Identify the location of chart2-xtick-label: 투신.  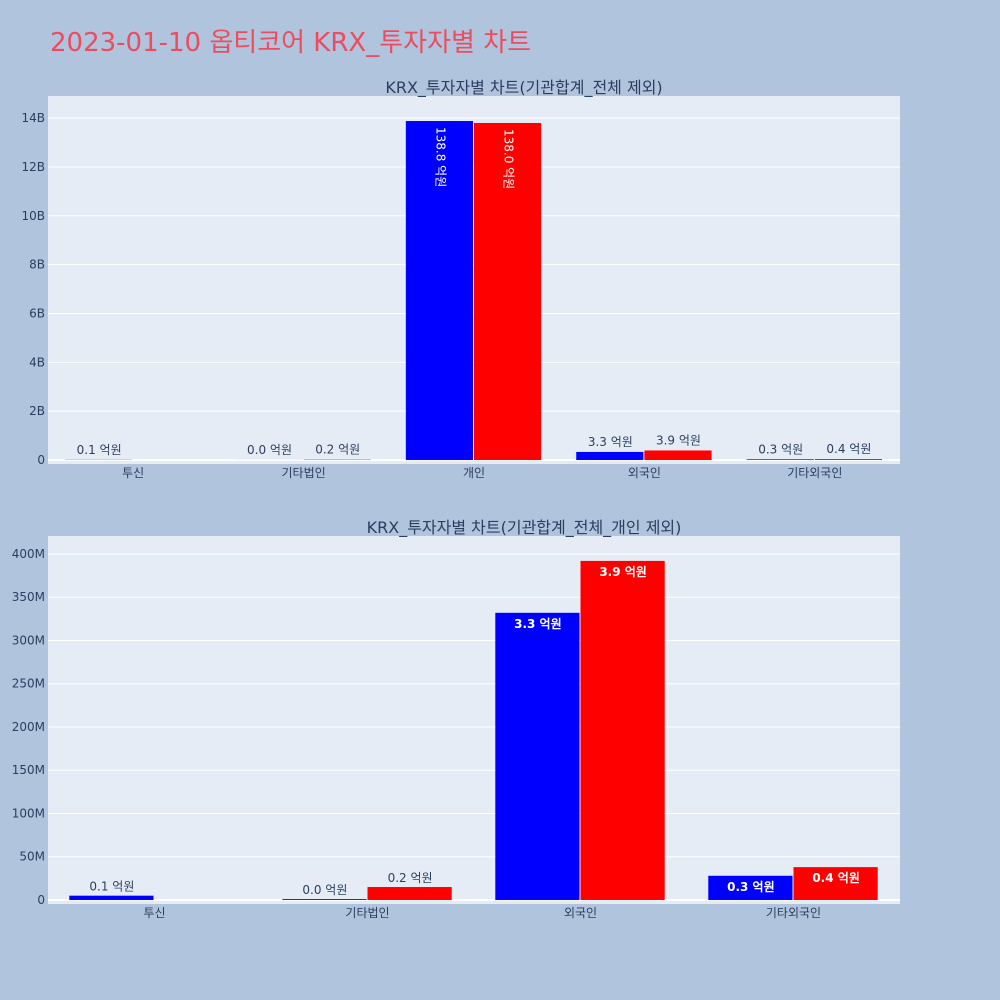
(154, 913).